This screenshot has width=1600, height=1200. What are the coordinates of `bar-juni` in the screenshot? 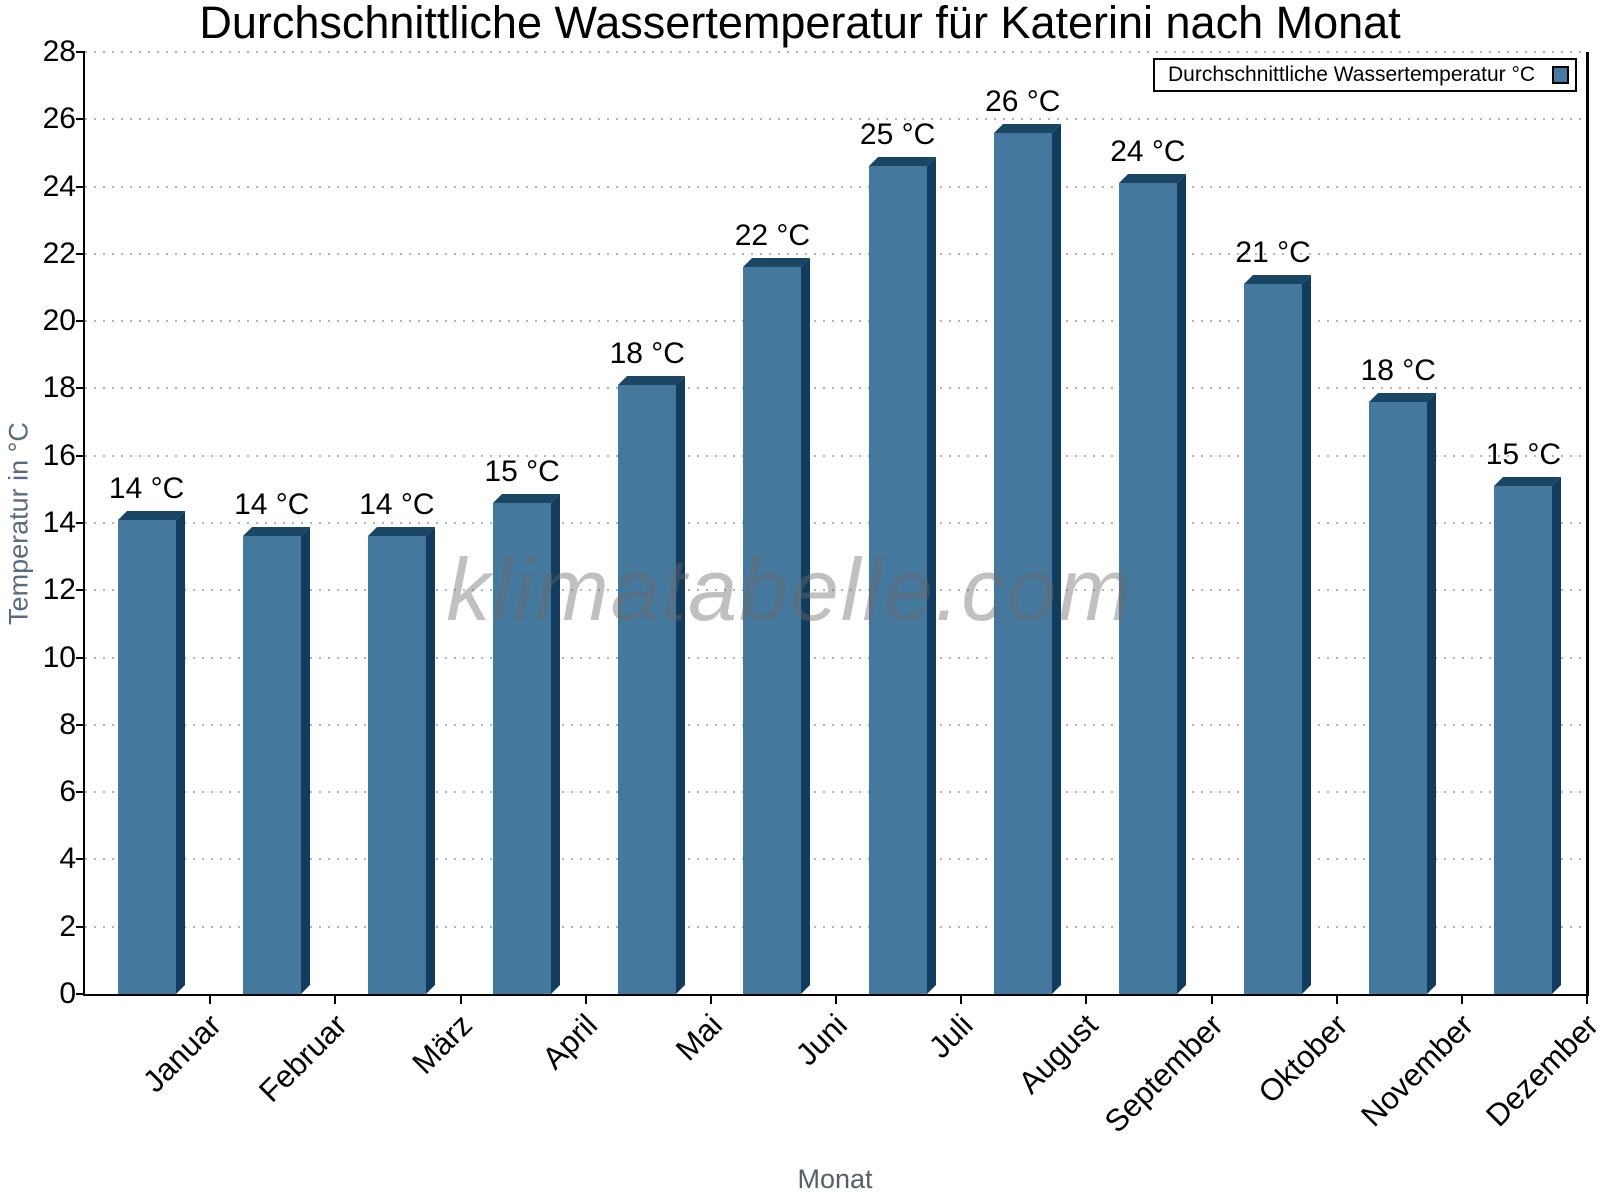 It's located at (777, 626).